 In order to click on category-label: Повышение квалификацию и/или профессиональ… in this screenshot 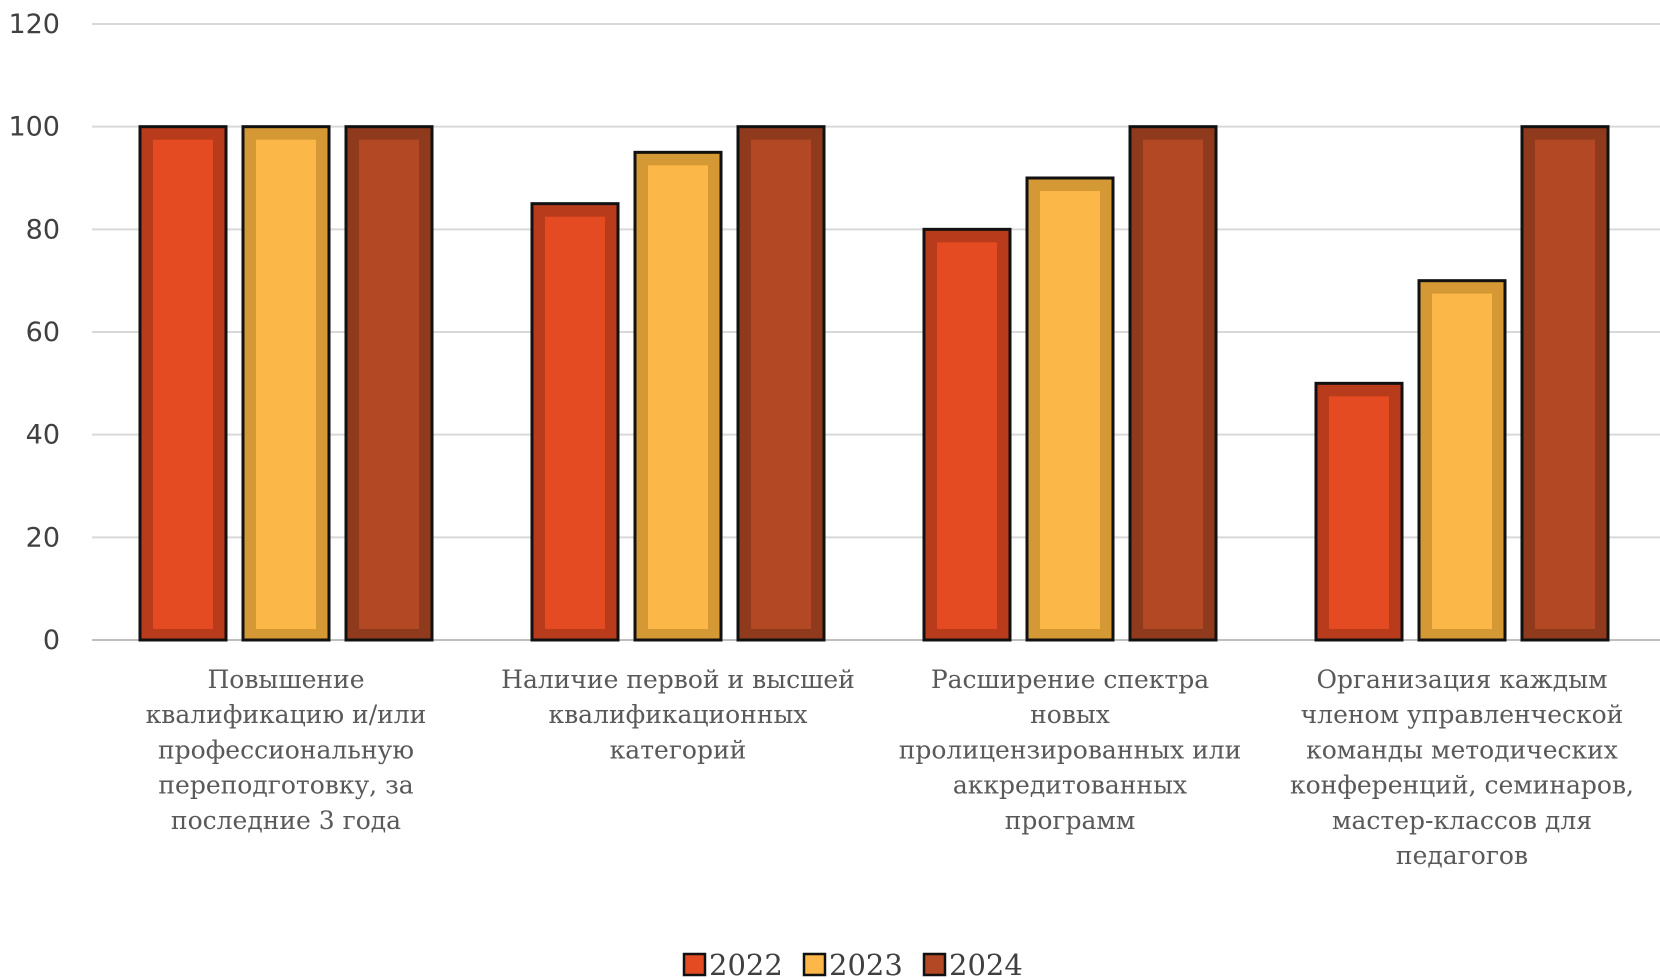, I will do `click(286, 750)`.